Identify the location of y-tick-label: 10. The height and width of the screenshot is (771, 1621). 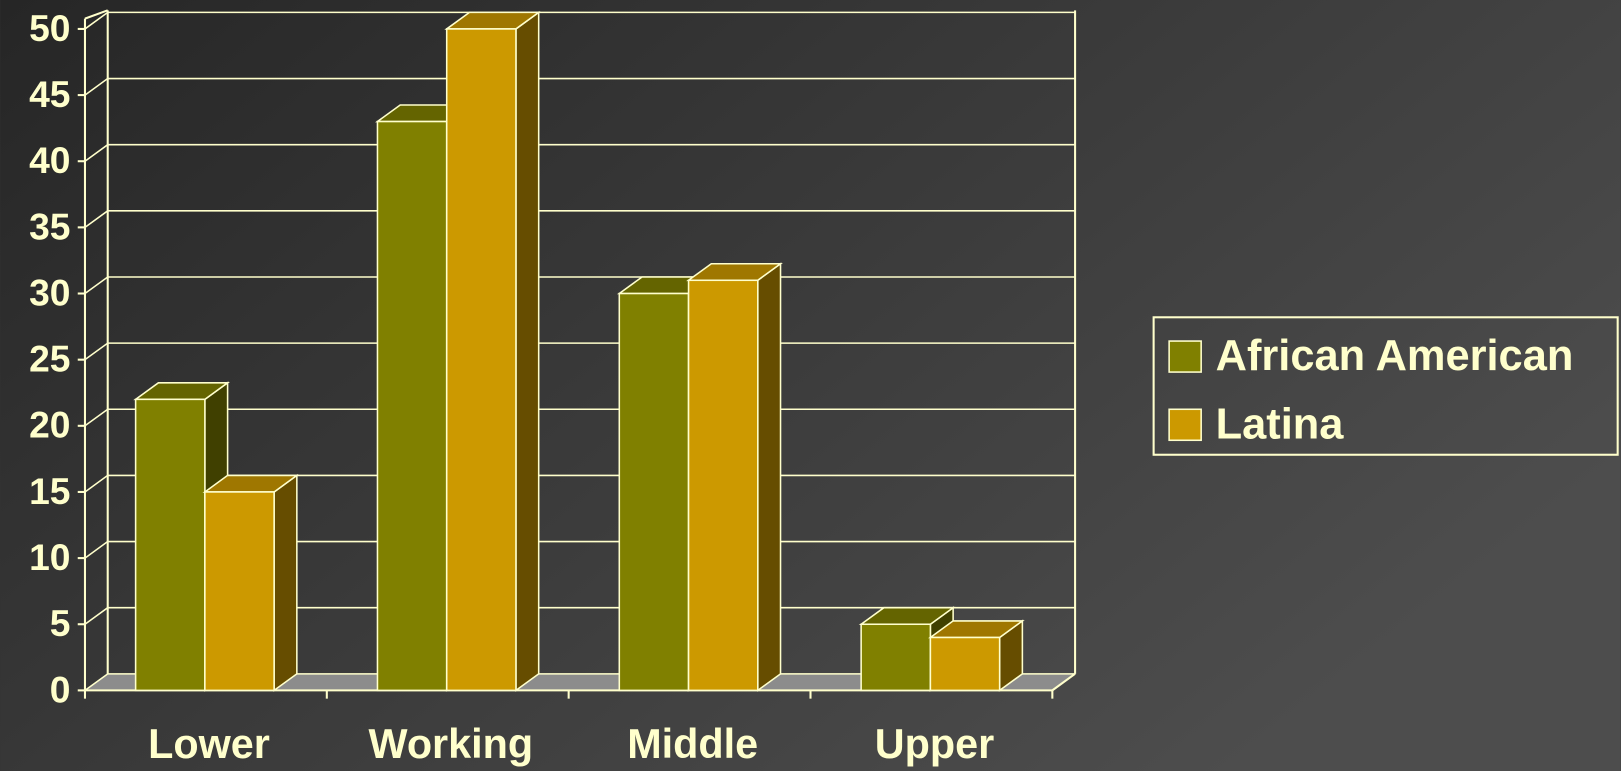
(49, 557).